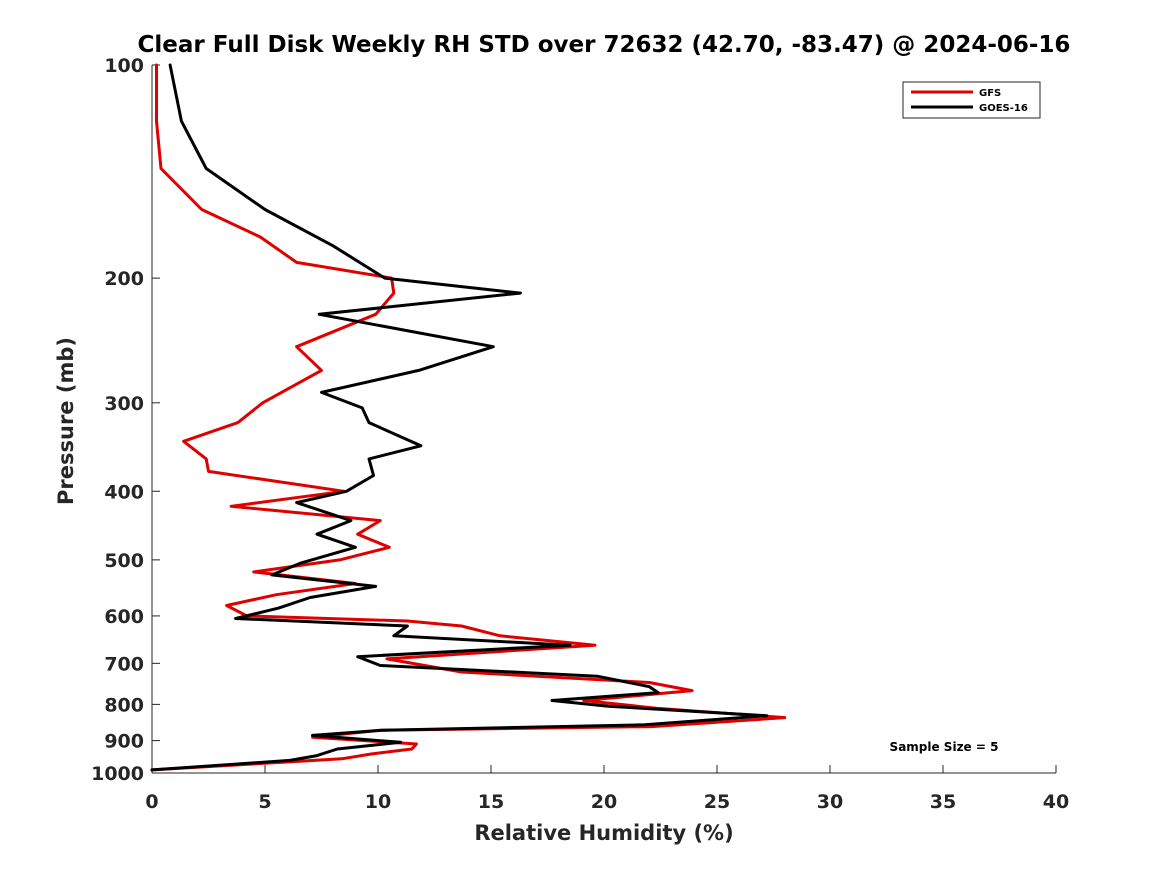 Image resolution: width=1167 pixels, height=875 pixels. I want to click on y-tick-label: 700, so click(124, 664).